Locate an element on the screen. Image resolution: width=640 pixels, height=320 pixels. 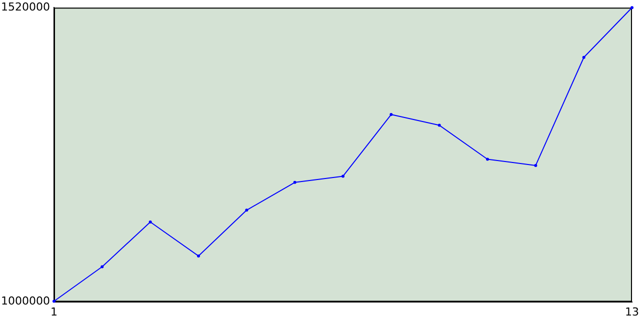
x-tick-label: 13 is located at coordinates (632, 311).